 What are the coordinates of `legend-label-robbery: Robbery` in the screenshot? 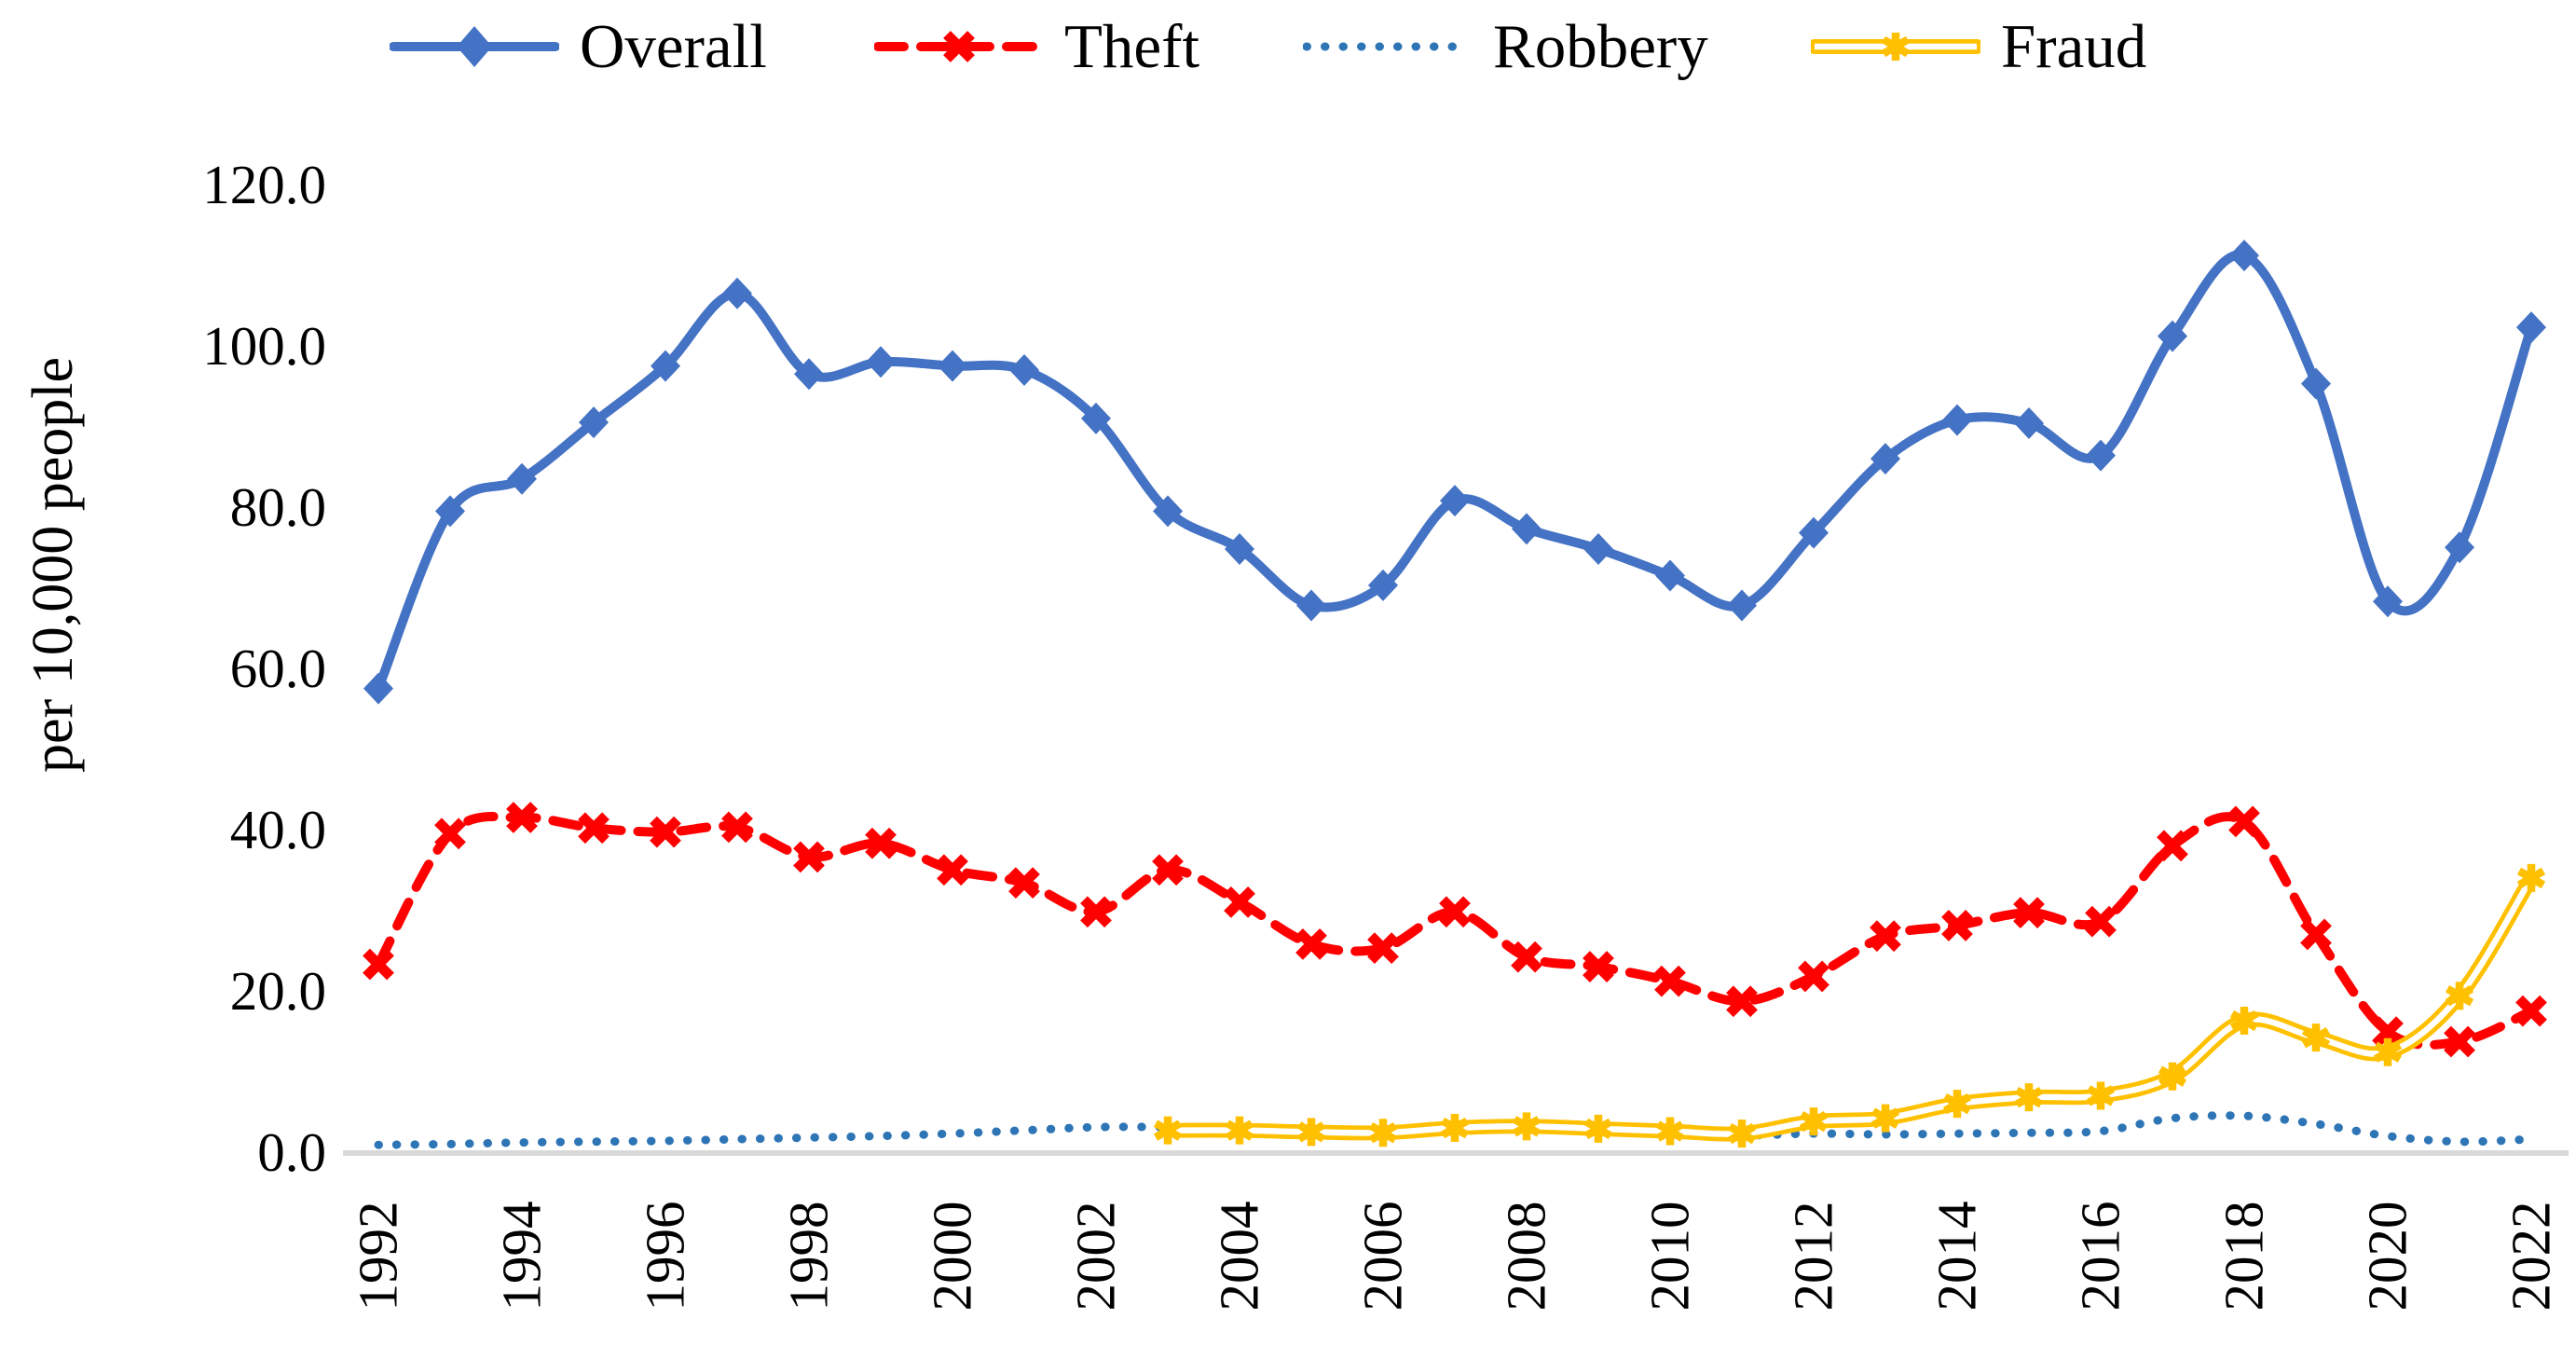 It's located at (1600, 46).